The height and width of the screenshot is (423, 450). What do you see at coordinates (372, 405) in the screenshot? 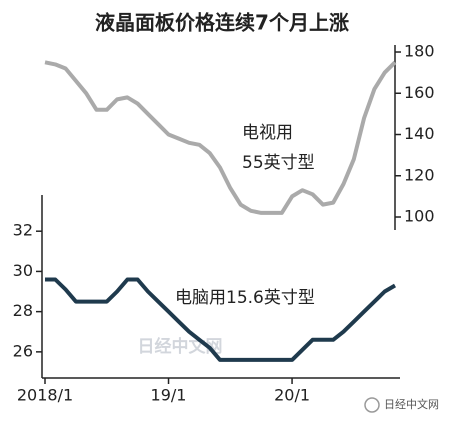
I see `logo-icon` at bounding box center [372, 405].